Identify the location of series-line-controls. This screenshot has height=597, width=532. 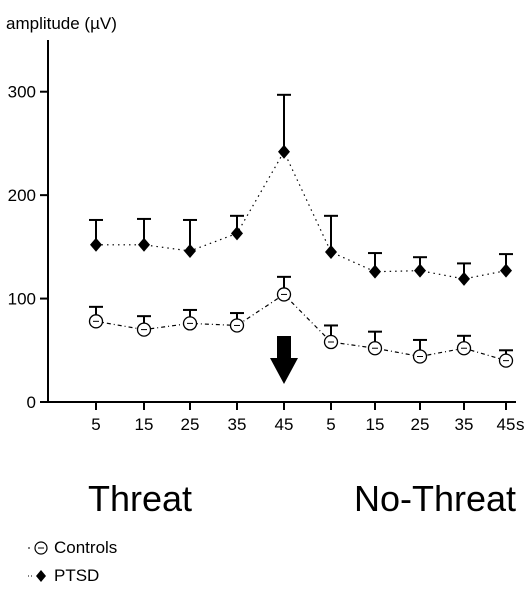
(301, 327).